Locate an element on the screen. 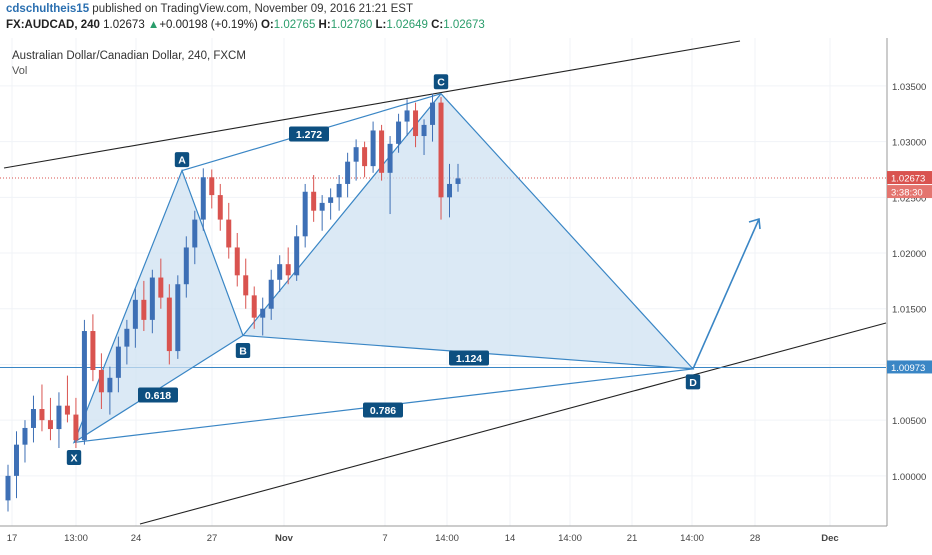  x-tick-label: Nov is located at coordinates (284, 538).